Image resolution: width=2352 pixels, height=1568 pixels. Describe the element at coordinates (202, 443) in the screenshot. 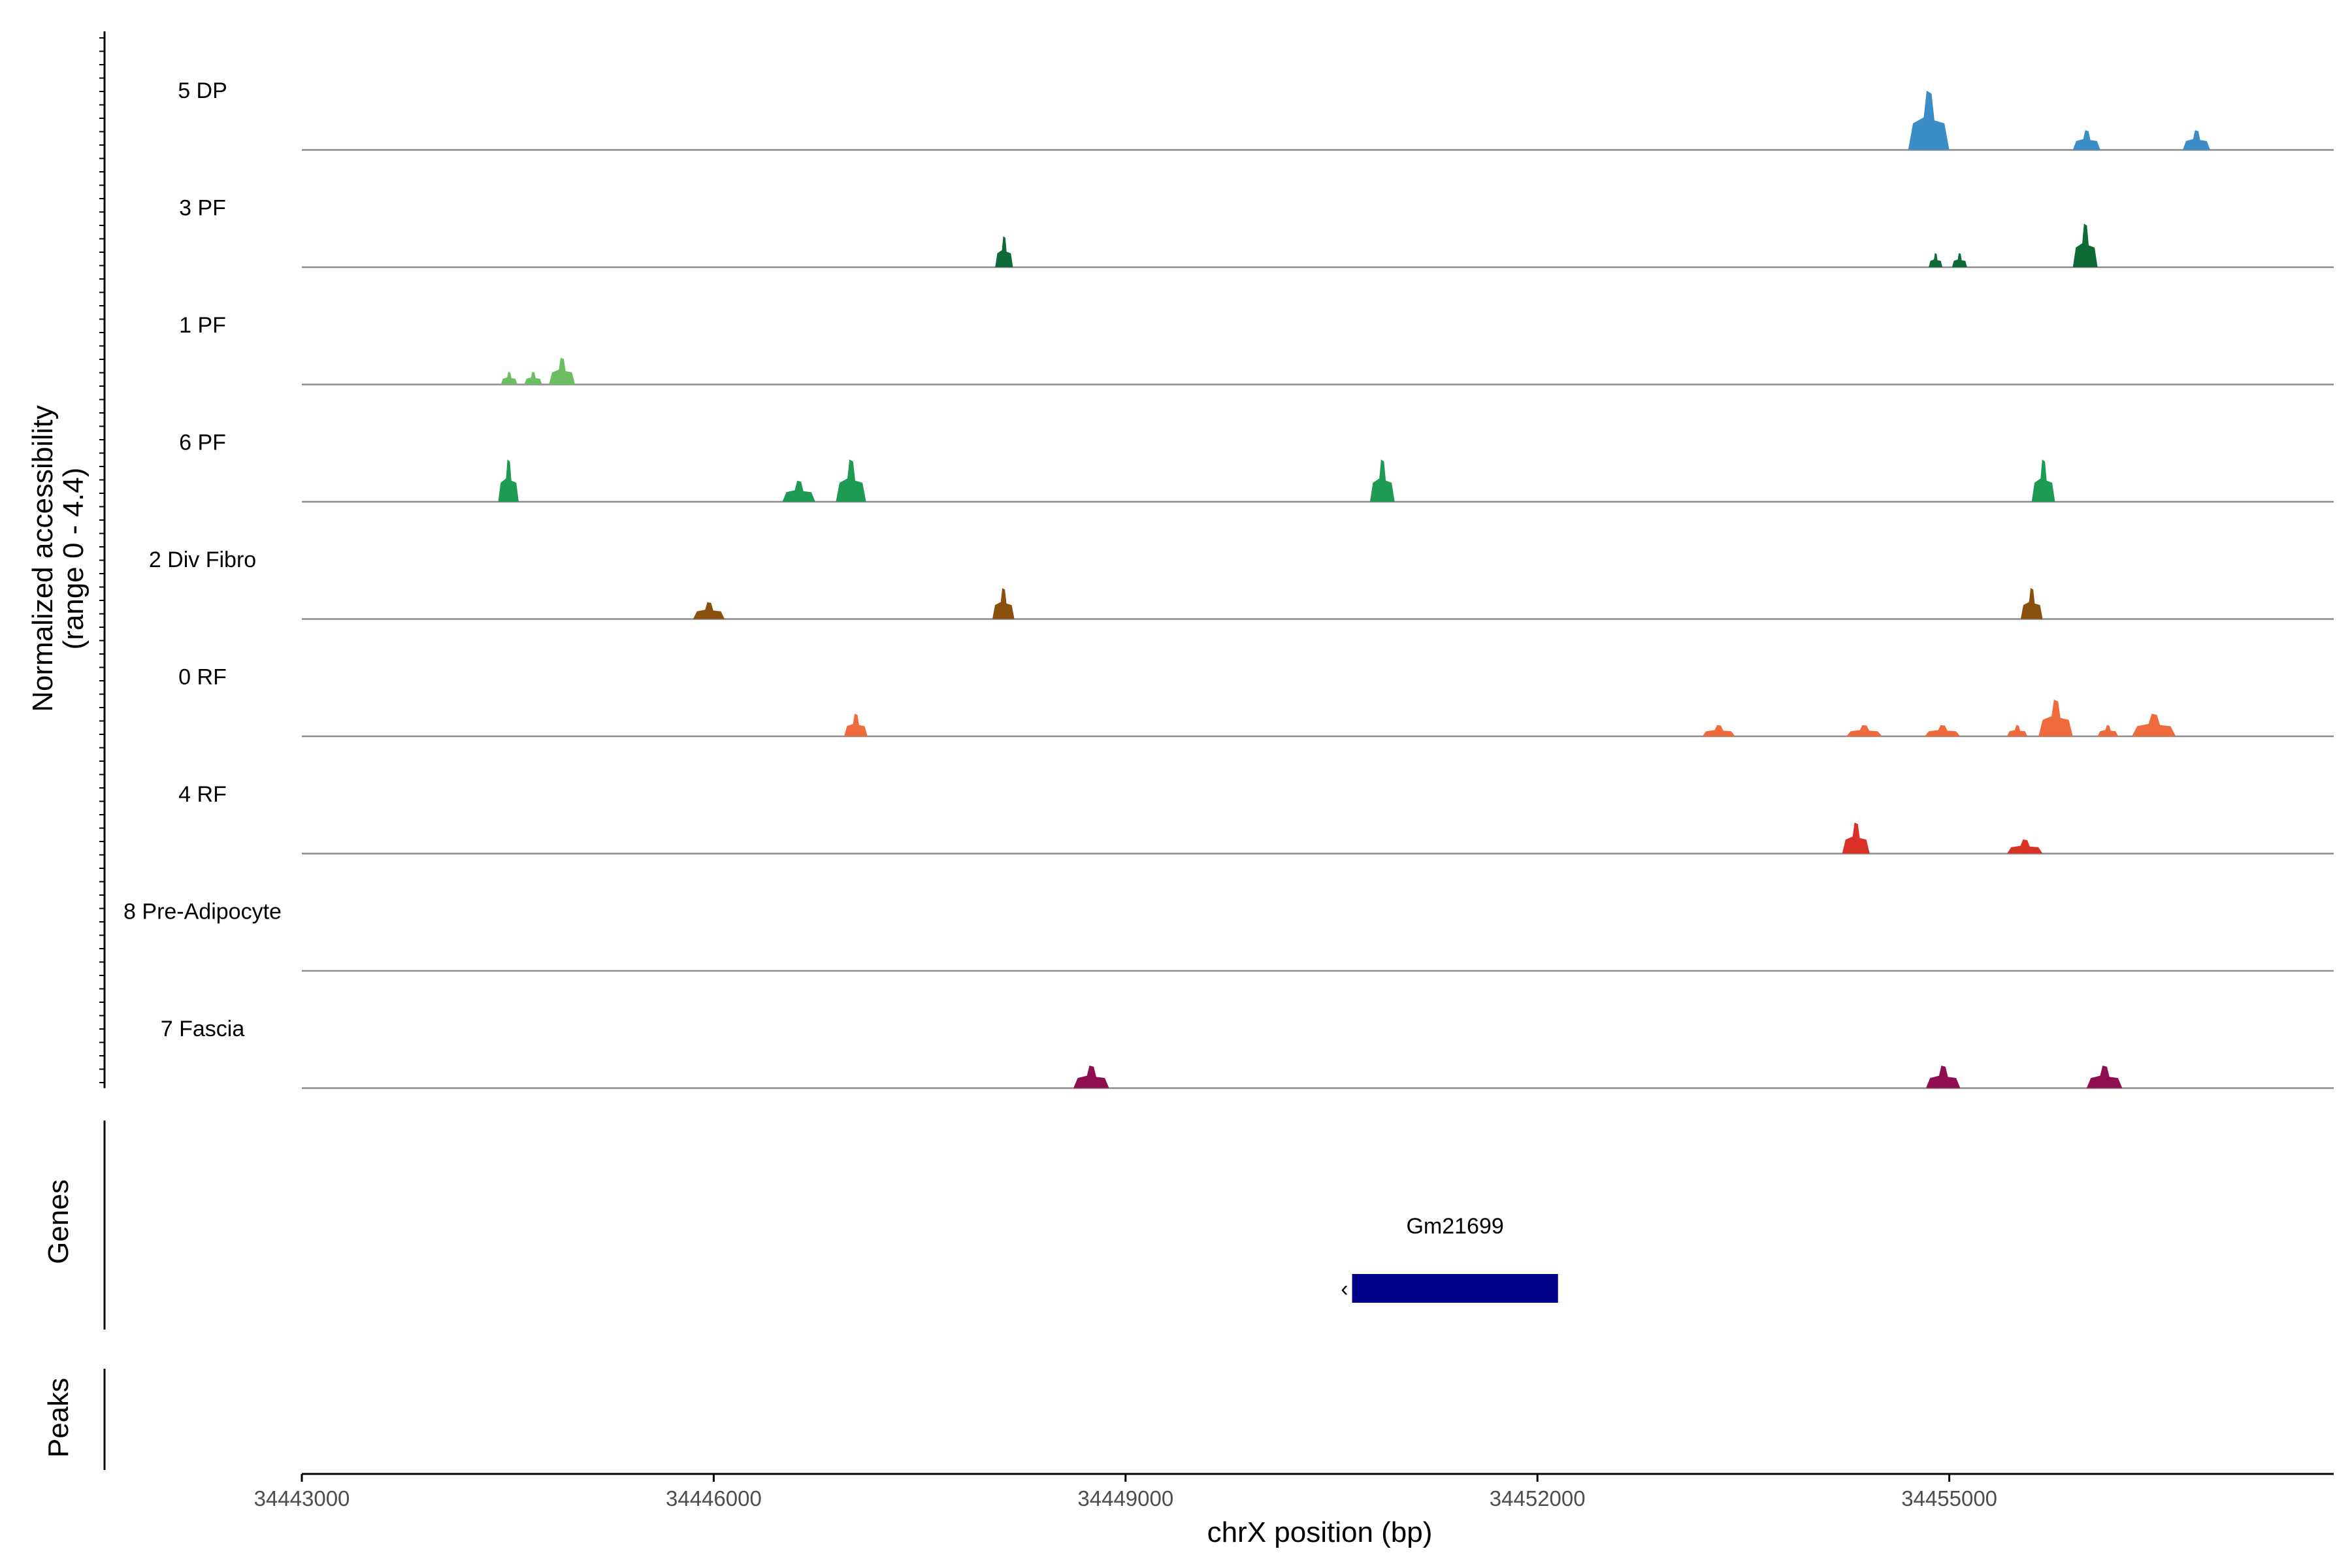

I see `track-label-6-pf: 6 PF` at that location.